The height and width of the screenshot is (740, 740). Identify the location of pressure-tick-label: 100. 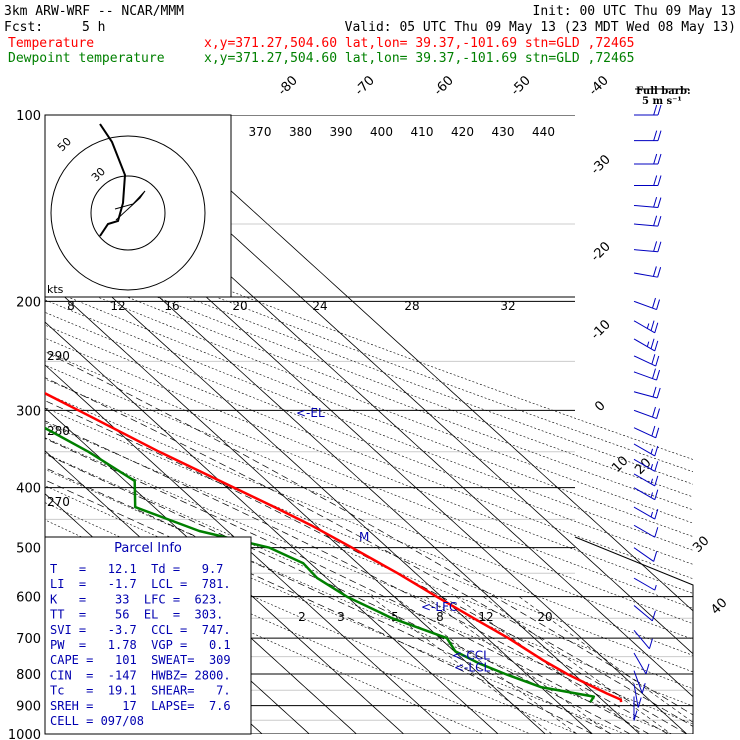
(28, 116).